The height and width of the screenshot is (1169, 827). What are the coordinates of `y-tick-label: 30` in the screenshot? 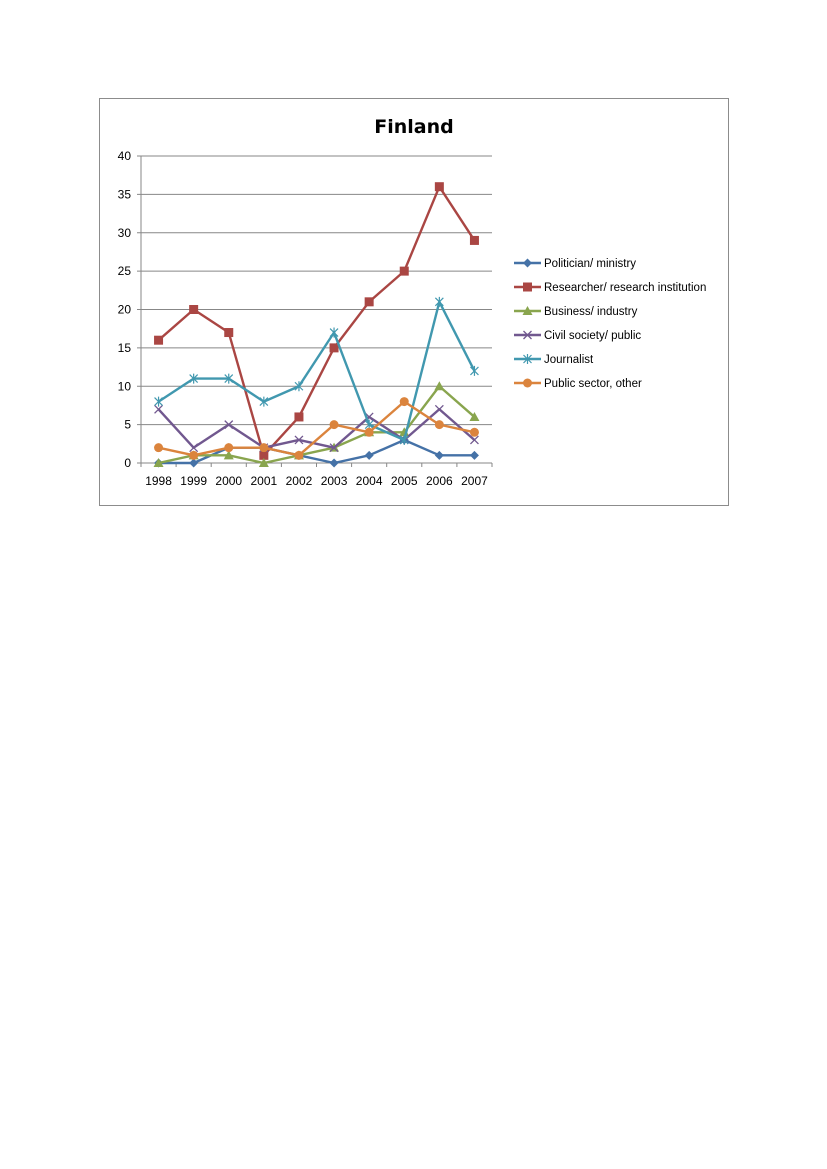 It's located at (125, 233).